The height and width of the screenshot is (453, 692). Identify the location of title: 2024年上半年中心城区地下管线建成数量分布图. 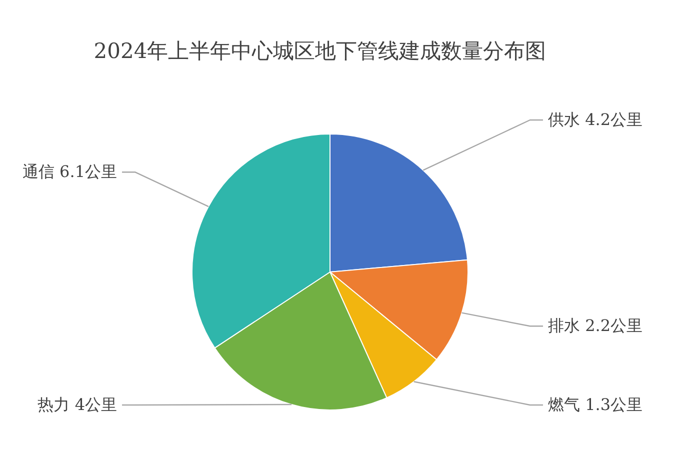
(320, 51).